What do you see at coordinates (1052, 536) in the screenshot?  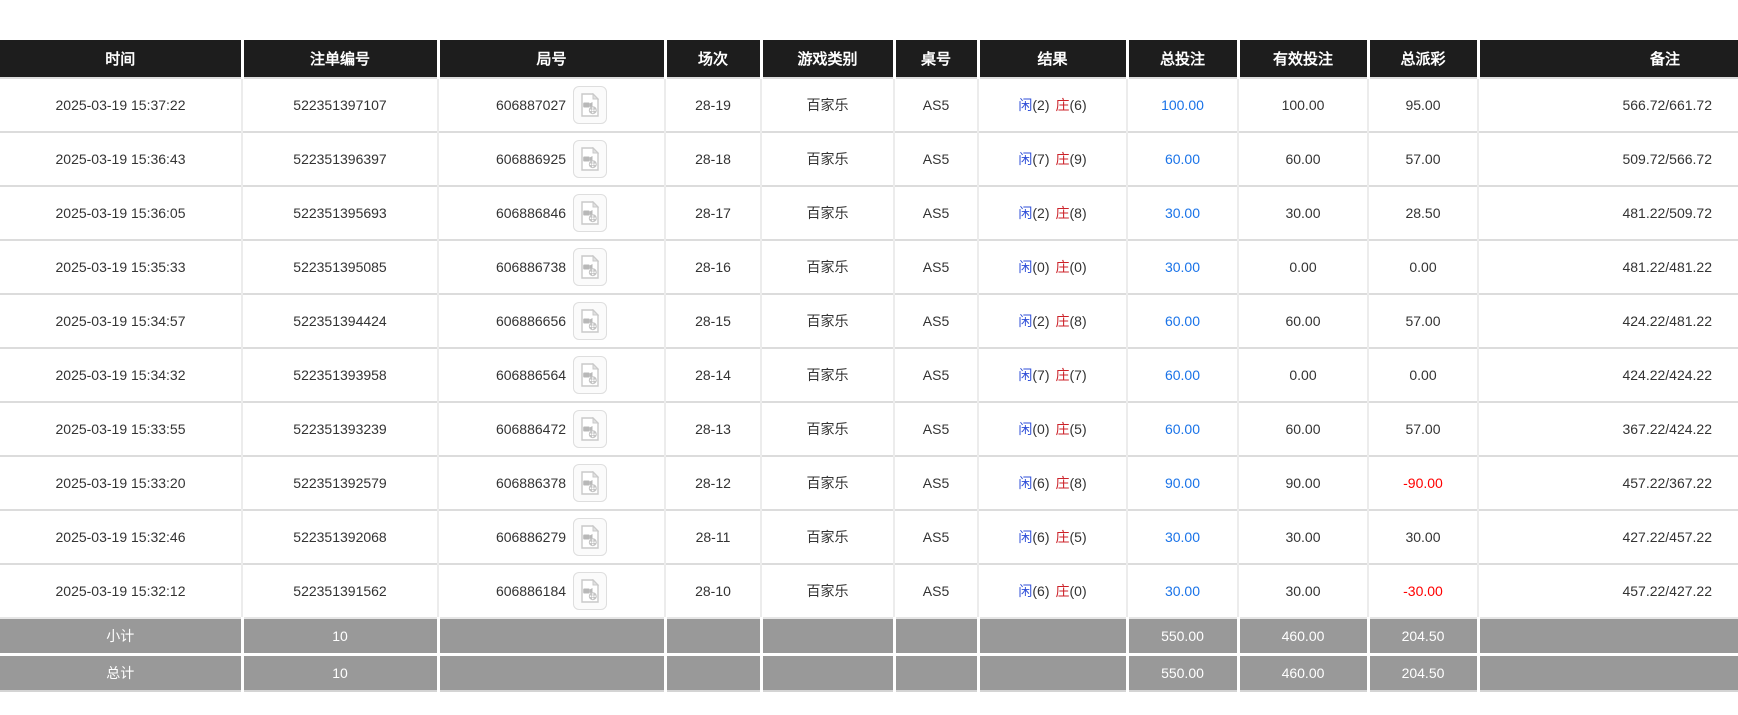 I see `result-cell: 闲(6) 庄(5)` at bounding box center [1052, 536].